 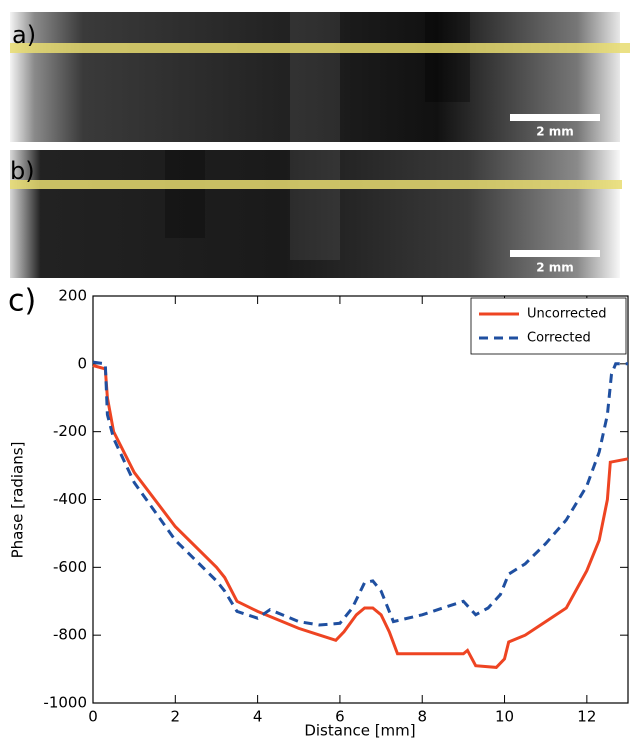 I want to click on y-tick-label: -800, so click(x=70, y=635).